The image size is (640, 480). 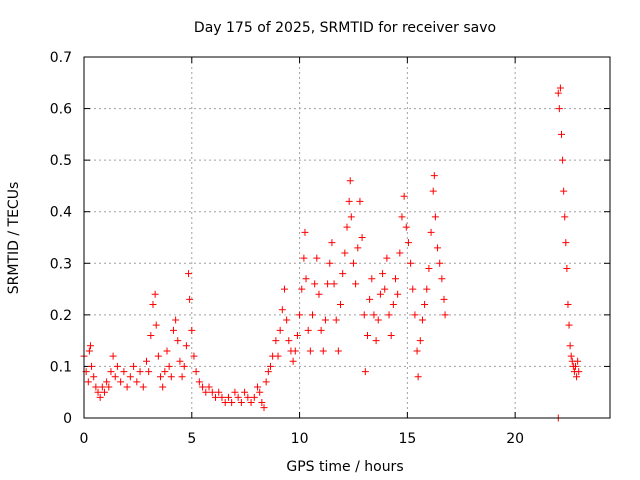 I want to click on x-tick-label: 0, so click(x=84, y=439).